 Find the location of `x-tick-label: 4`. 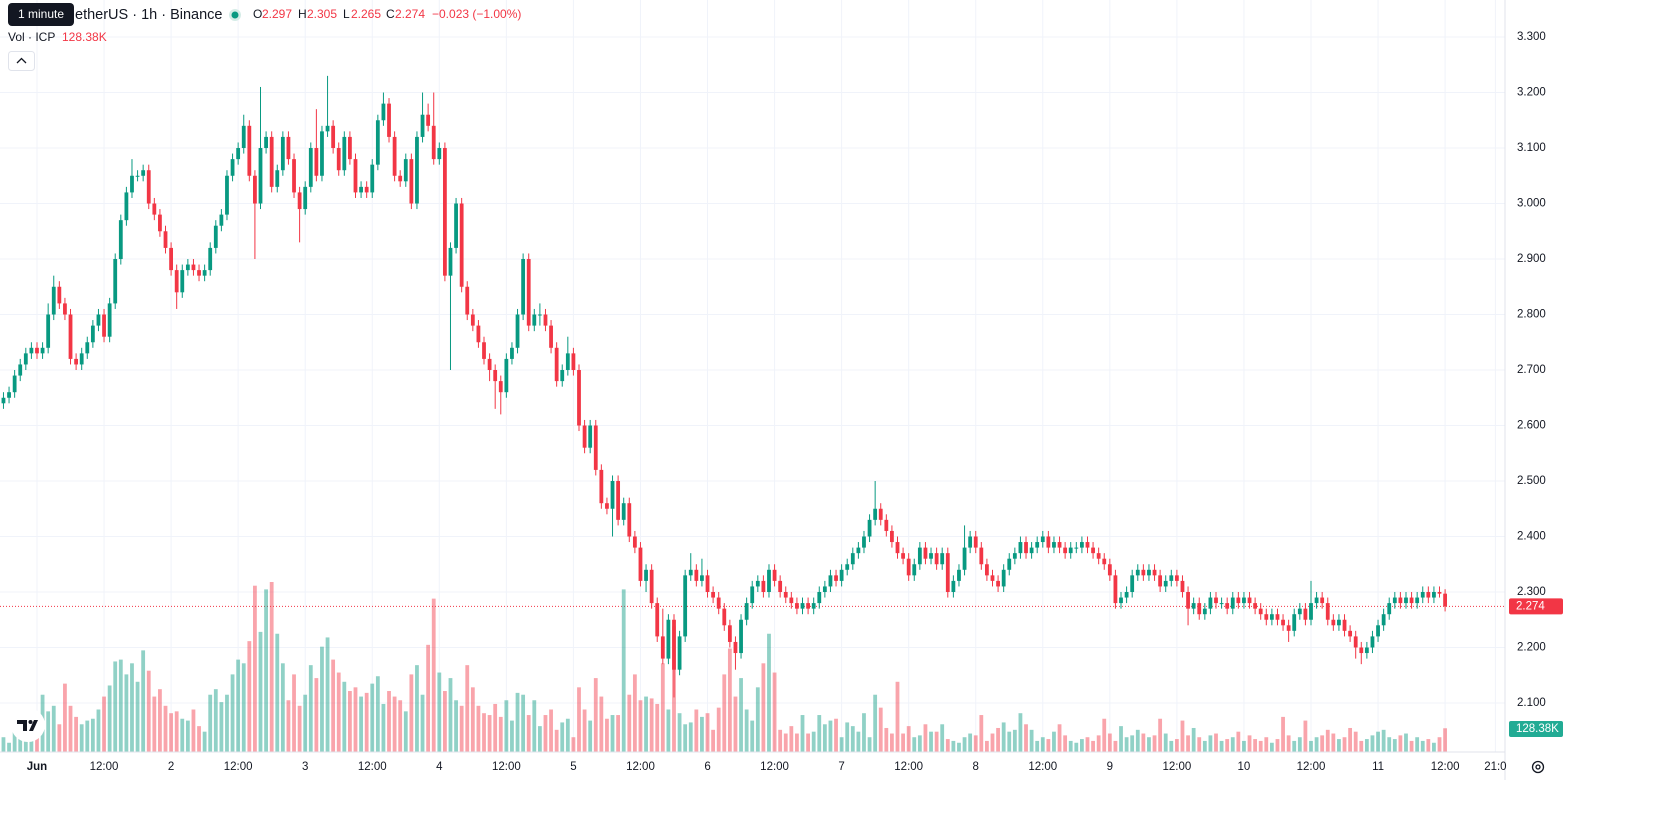

x-tick-label: 4 is located at coordinates (439, 767).